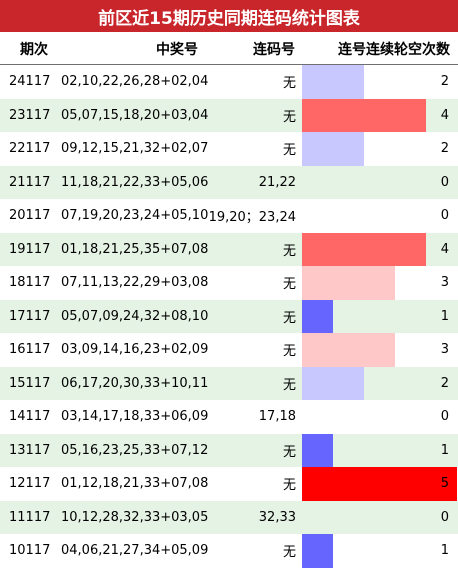  Describe the element at coordinates (229, 149) in the screenshot. I see `table-row: 22117 09,12,15,21,32+02,07 无 2` at that location.